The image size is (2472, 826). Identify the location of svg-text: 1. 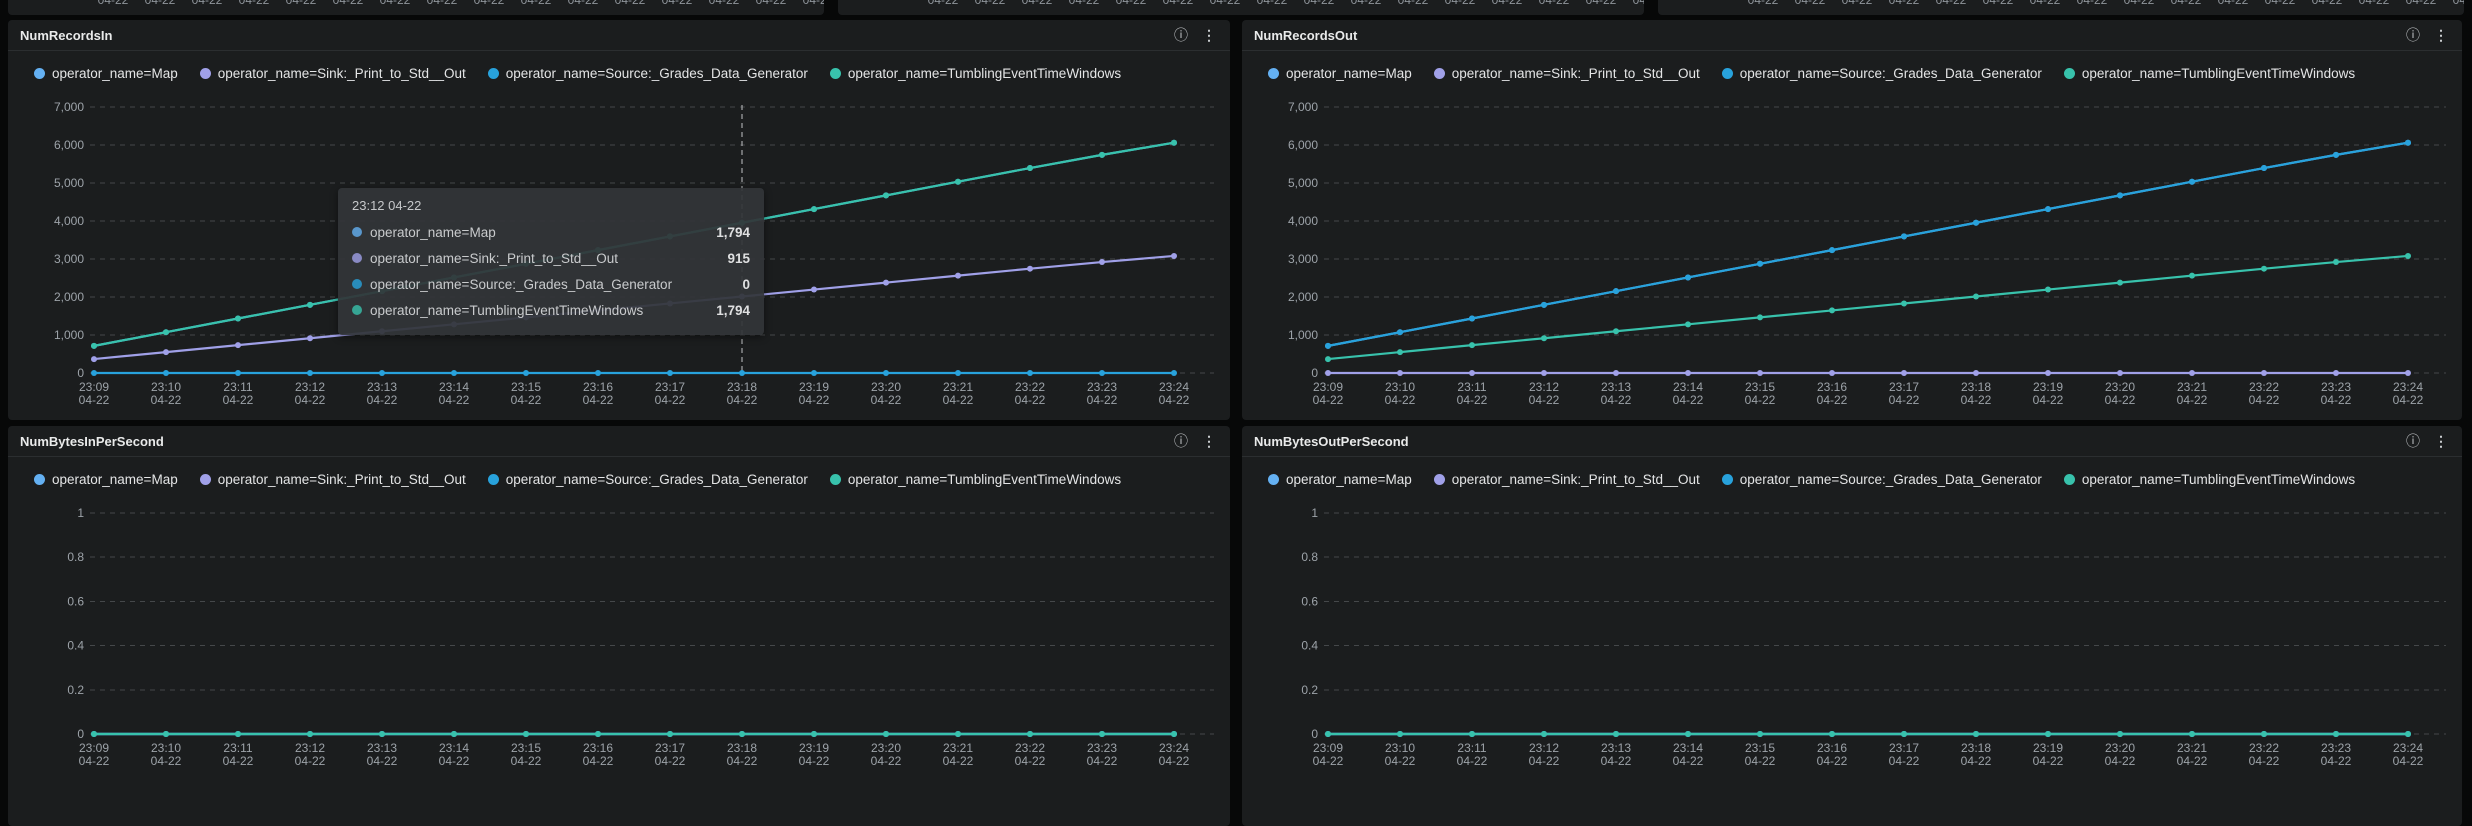
(1314, 513).